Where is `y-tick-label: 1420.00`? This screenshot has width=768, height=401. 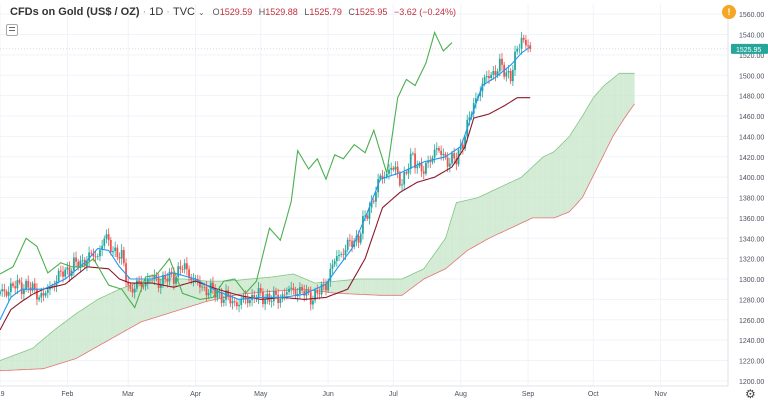
y-tick-label: 1420.00 is located at coordinates (751, 158).